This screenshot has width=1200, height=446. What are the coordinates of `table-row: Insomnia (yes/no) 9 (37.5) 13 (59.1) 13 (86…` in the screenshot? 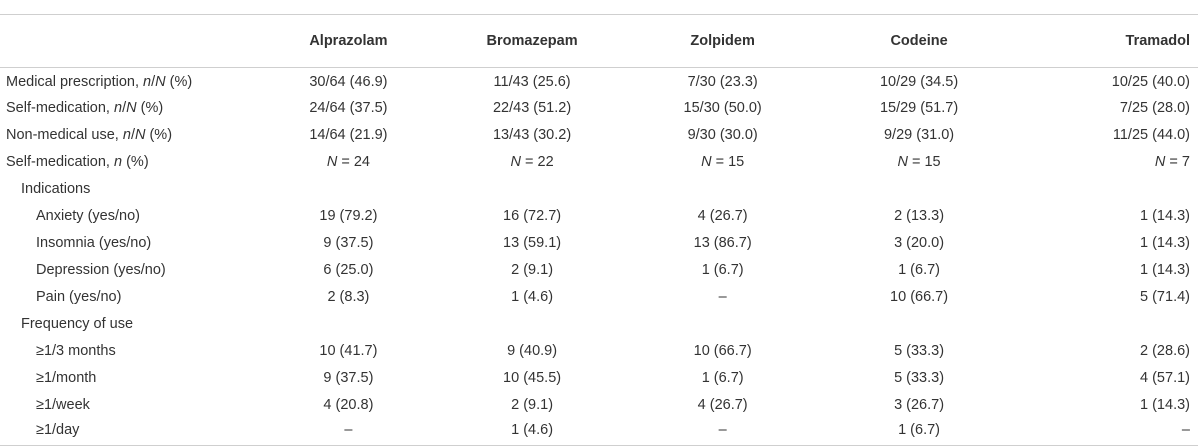 It's located at (599, 243).